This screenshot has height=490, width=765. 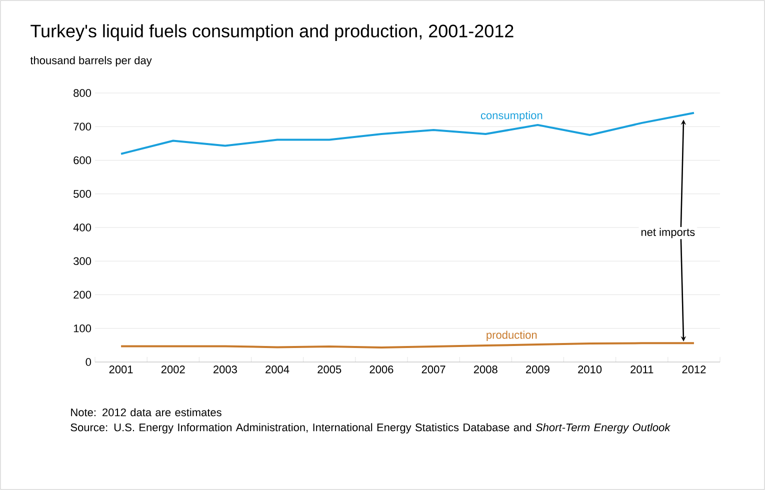 I want to click on y-tick-label: 300, so click(x=83, y=261).